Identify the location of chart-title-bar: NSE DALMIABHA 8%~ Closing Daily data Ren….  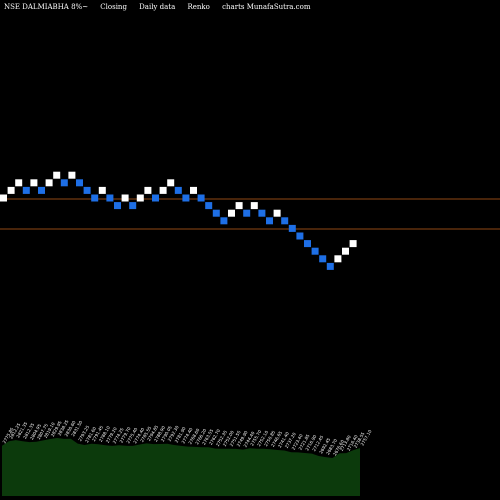
(162, 7).